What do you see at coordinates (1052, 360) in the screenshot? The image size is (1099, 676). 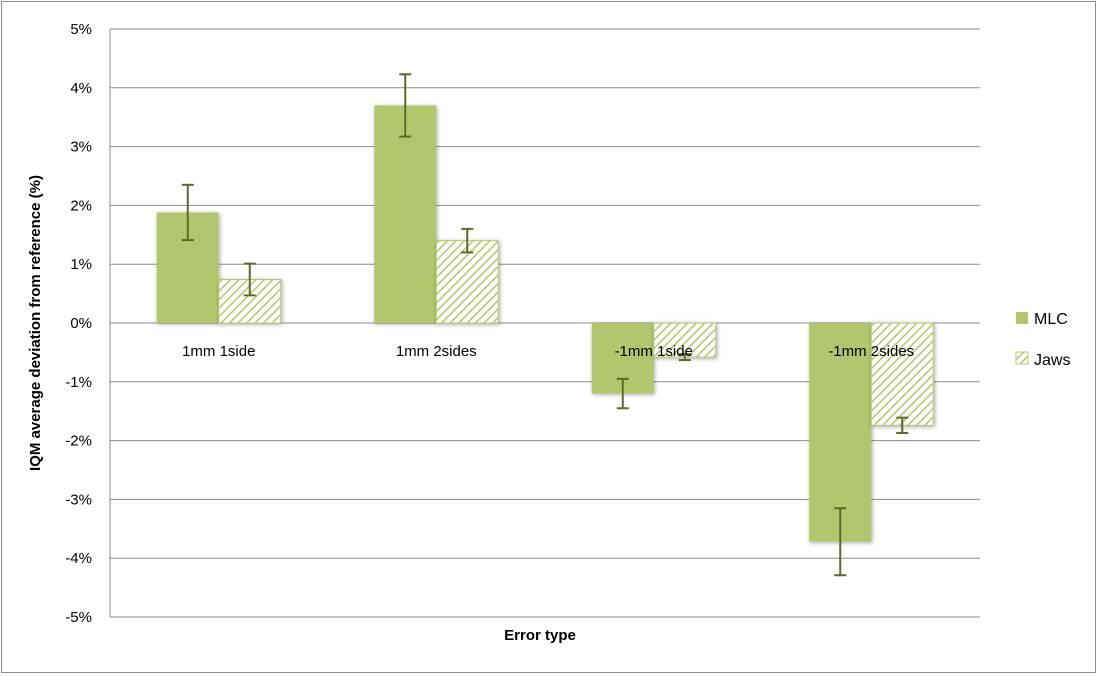 I see `legend-label-jaws: Jaws` at bounding box center [1052, 360].